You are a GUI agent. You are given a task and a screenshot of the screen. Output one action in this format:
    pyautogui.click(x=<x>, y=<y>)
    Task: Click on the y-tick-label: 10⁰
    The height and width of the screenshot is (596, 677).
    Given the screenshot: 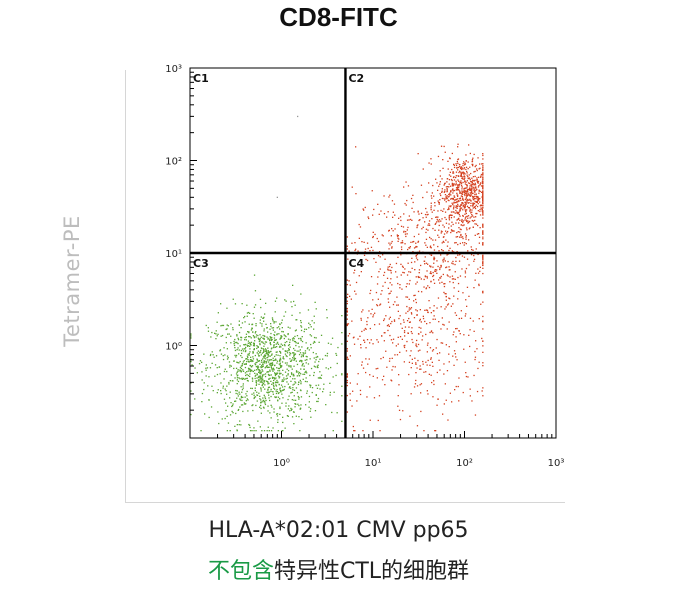 What is the action you would take?
    pyautogui.click(x=173, y=347)
    